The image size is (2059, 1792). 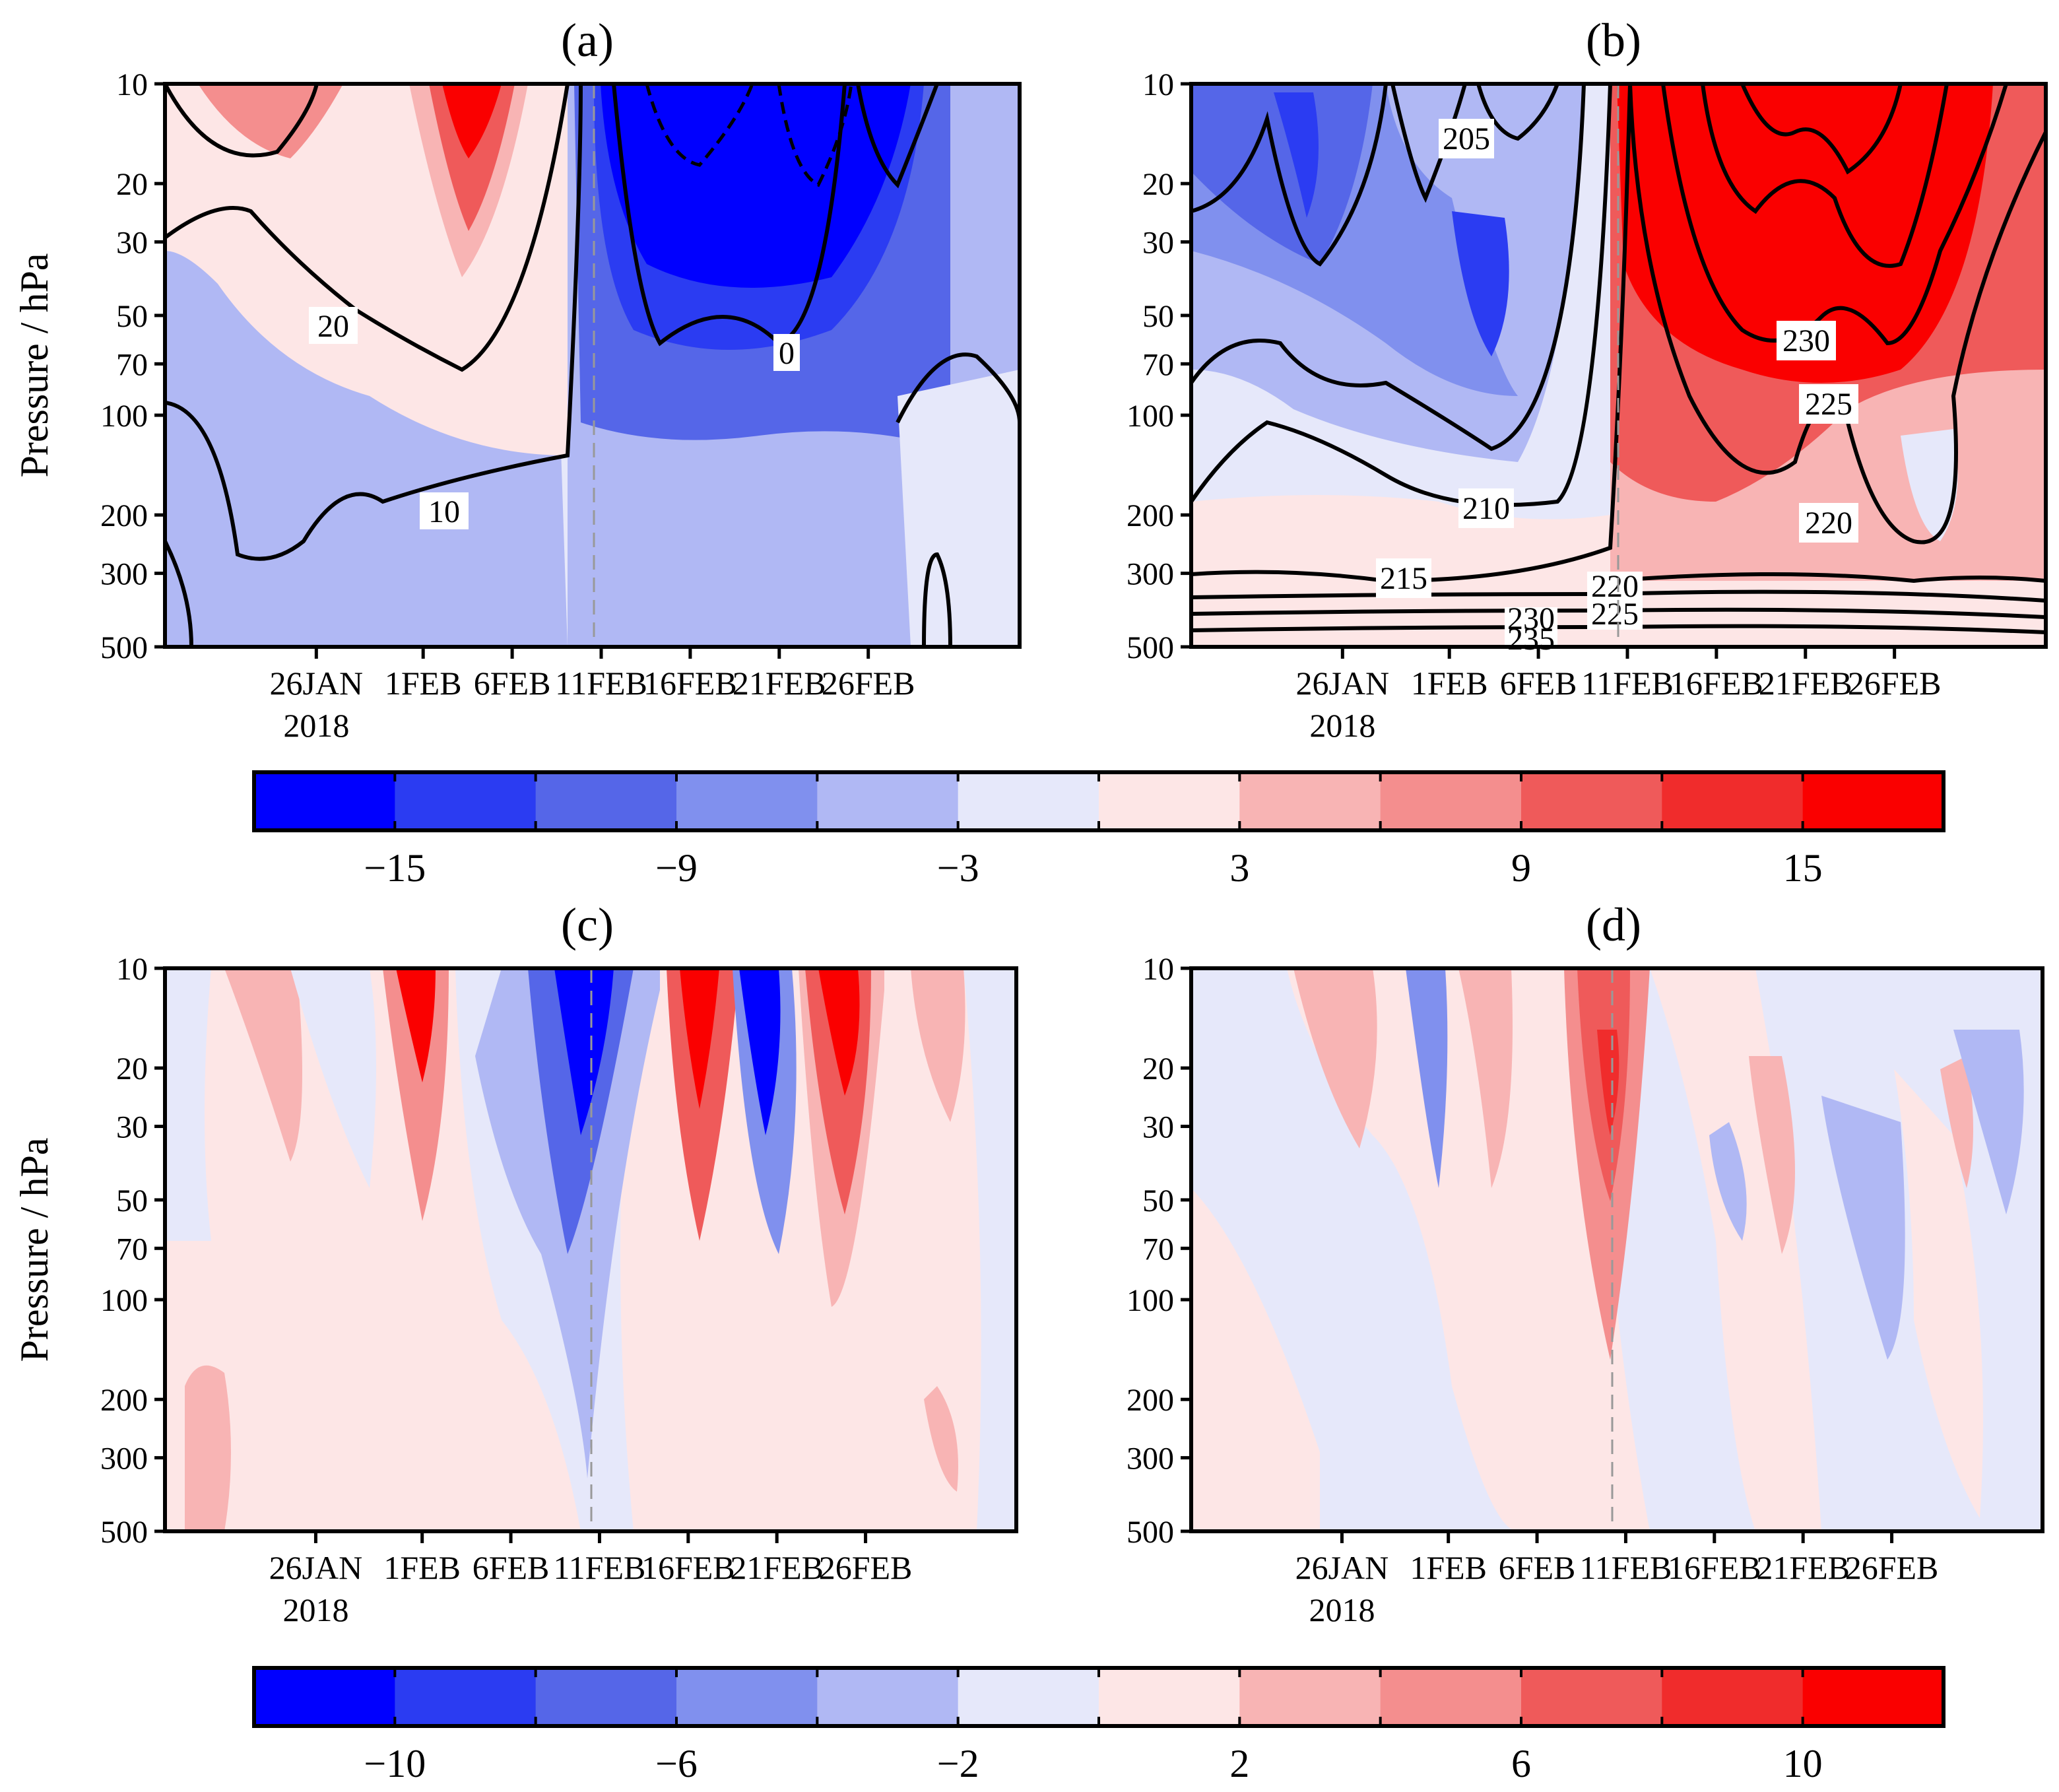 I want to click on colorbar-label: 2, so click(x=1239, y=1763).